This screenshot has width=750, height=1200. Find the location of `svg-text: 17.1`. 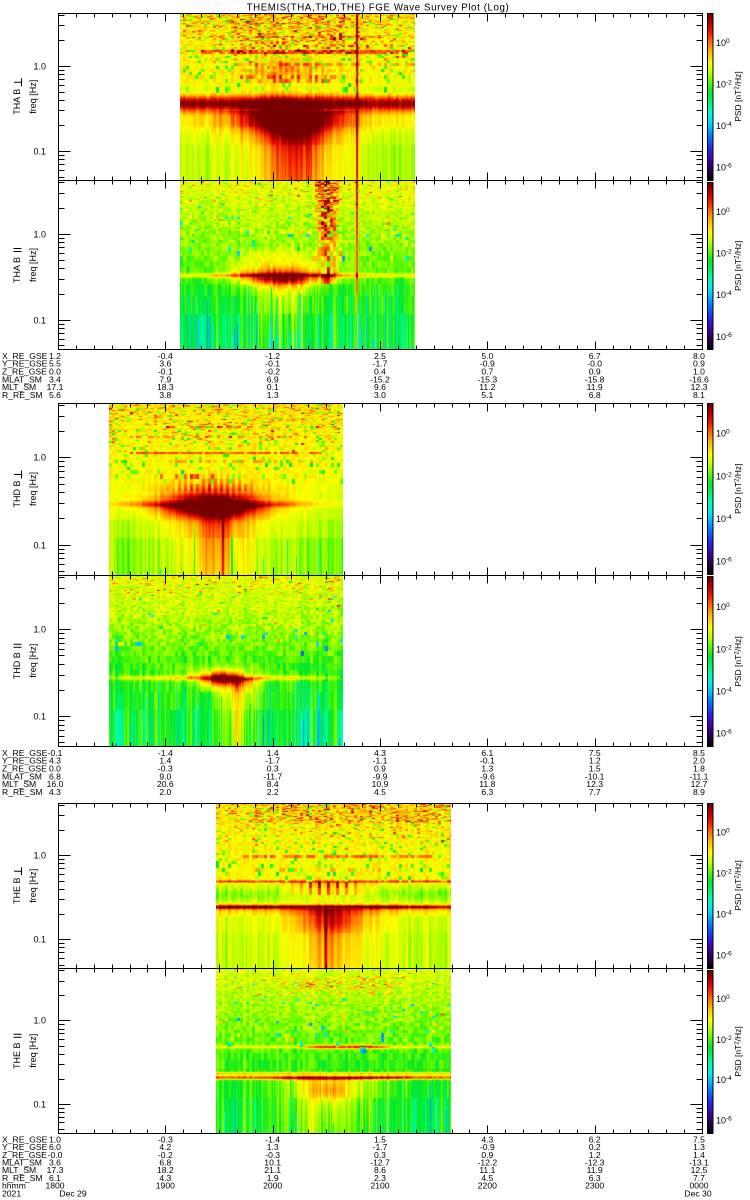

svg-text: 17.1 is located at coordinates (55, 387).